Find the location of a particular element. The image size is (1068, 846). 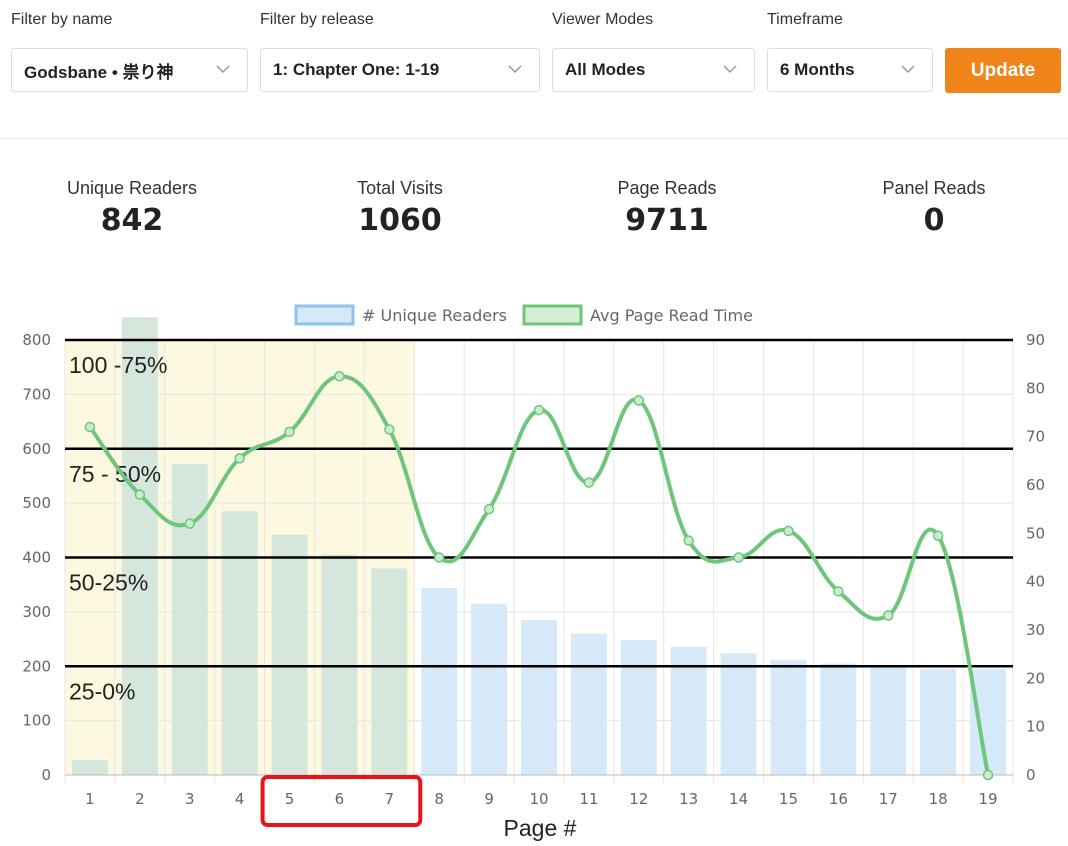

y-tick-label: 200 is located at coordinates (36, 666).